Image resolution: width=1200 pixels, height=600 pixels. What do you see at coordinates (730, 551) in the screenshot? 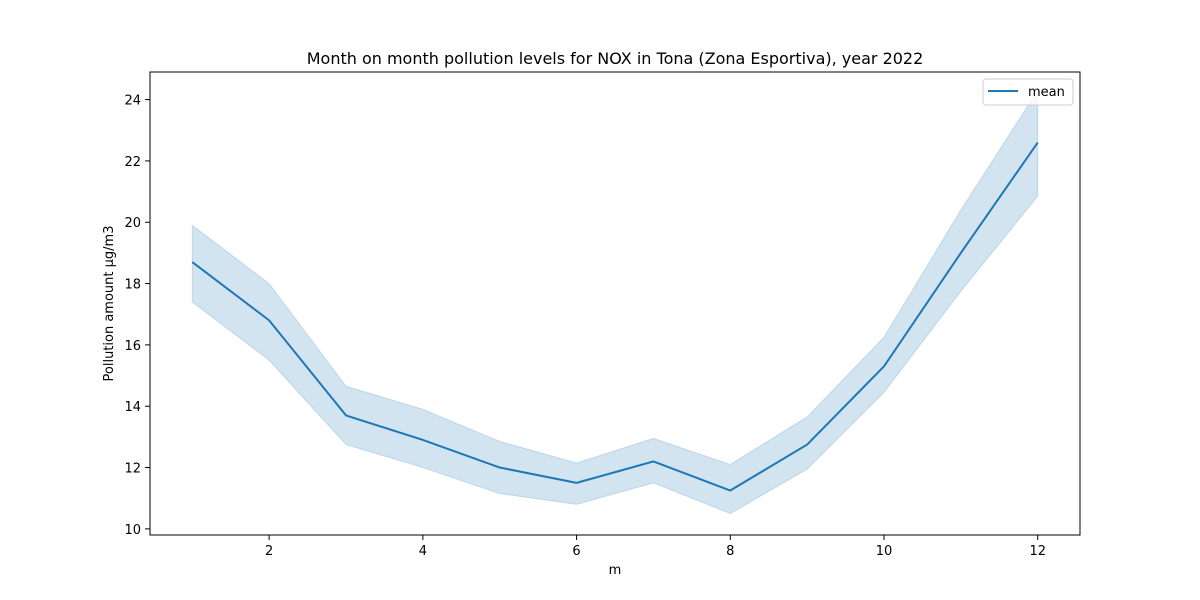
I see `x-tick-label: 8` at bounding box center [730, 551].